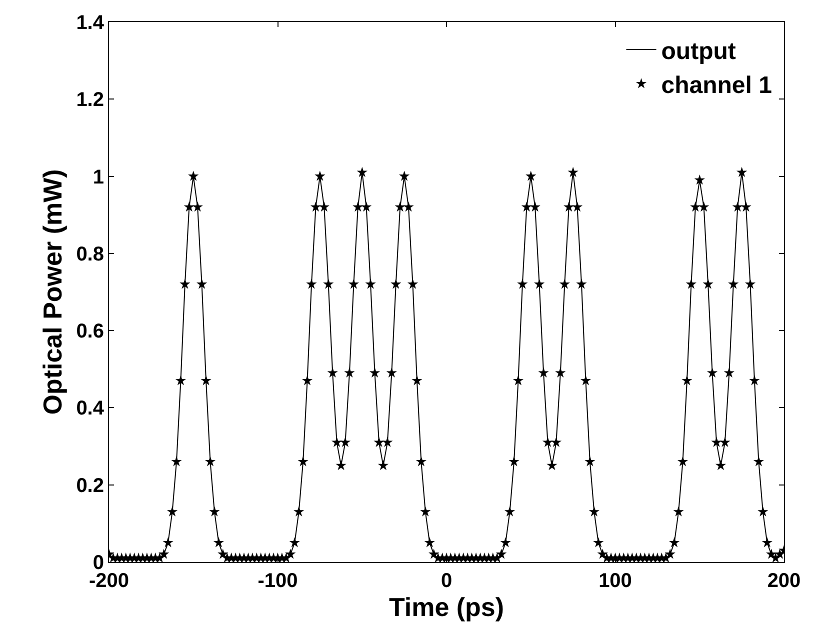 This screenshot has width=813, height=624. What do you see at coordinates (90, 254) in the screenshot?
I see `y-tick-label: 0.8` at bounding box center [90, 254].